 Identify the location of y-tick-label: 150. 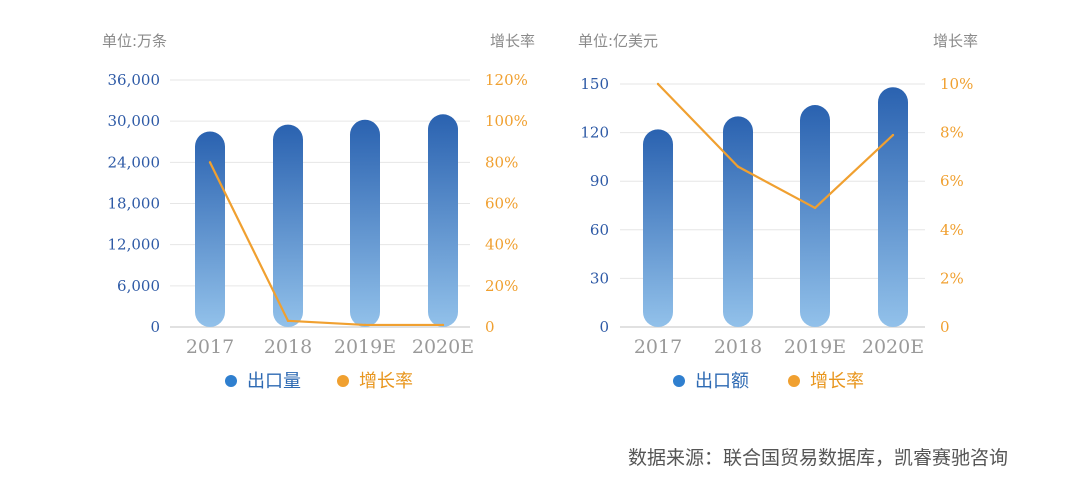
(594, 84).